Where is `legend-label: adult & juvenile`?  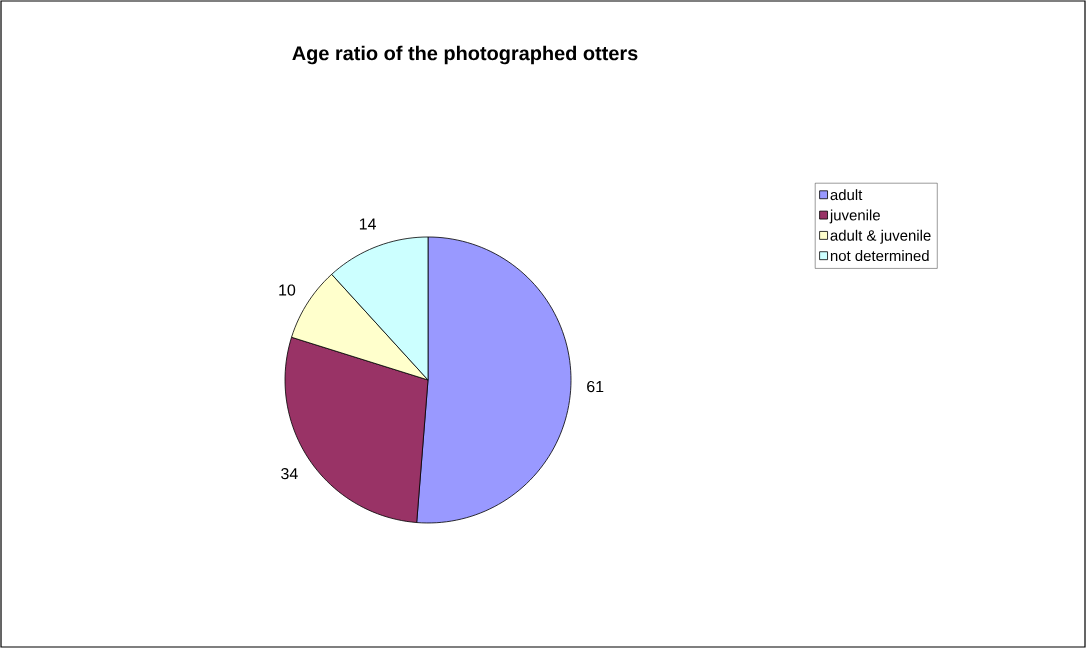
legend-label: adult & juvenile is located at coordinates (880, 236).